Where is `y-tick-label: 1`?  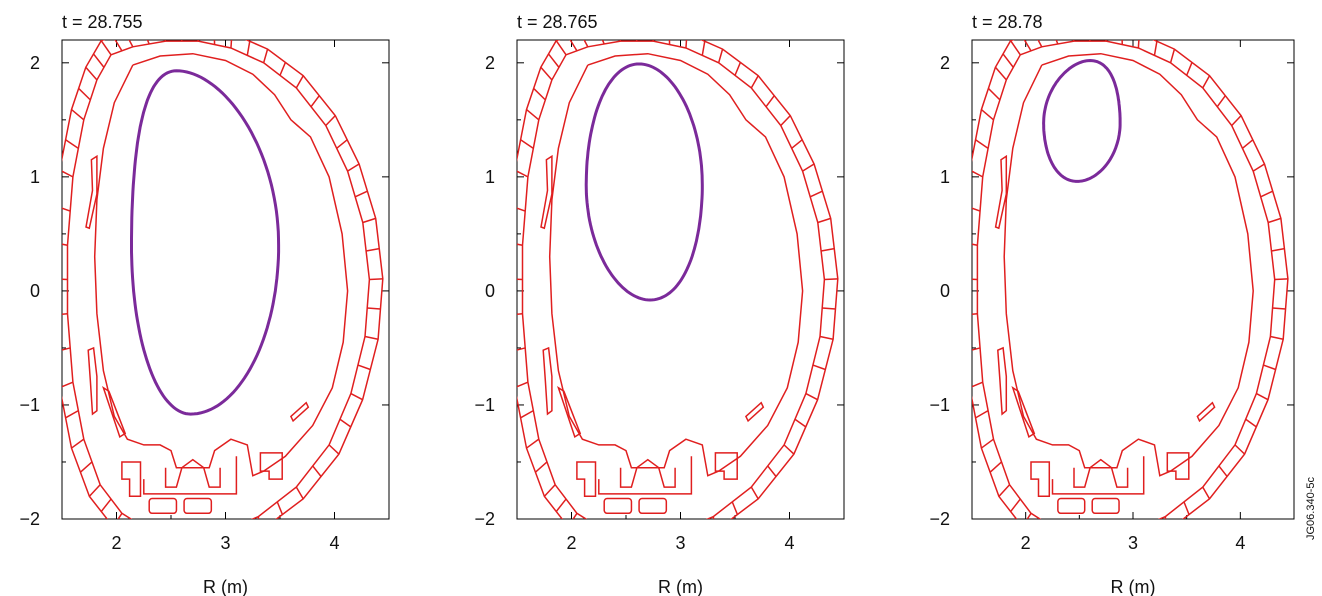
y-tick-label: 1 is located at coordinates (35, 177).